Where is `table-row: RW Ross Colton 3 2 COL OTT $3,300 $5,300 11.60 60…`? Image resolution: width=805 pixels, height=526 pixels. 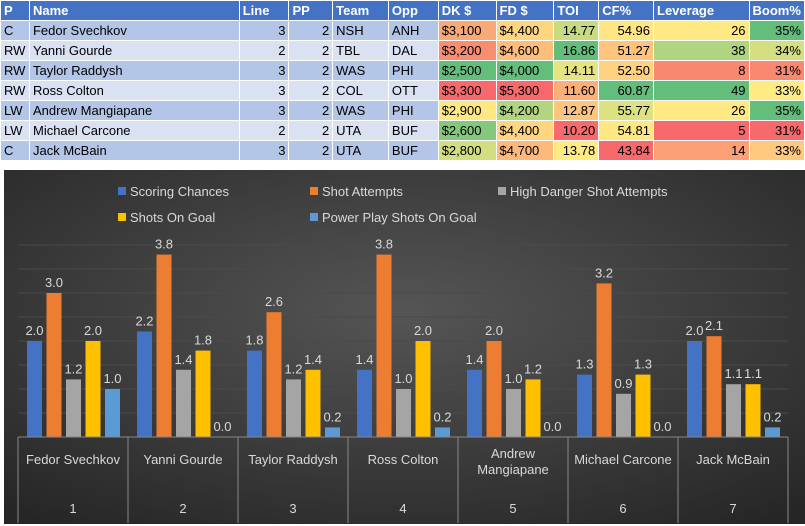
table-row: RW Ross Colton 3 2 COL OTT $3,300 $5,300 11.60 60… is located at coordinates (402, 90).